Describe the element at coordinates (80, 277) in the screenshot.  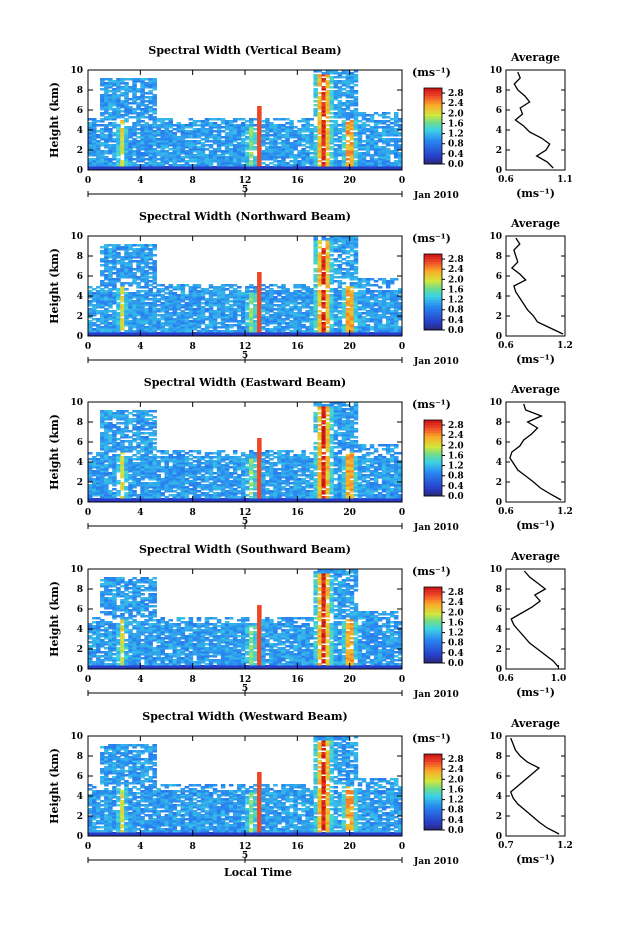
I see `y-tick-label: 6` at that location.